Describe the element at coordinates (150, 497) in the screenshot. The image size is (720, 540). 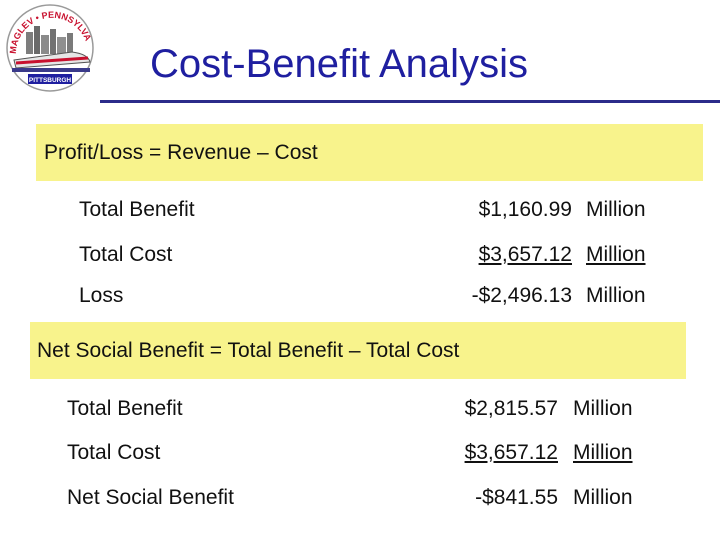
I see `row-label: Net Social Benefit` at that location.